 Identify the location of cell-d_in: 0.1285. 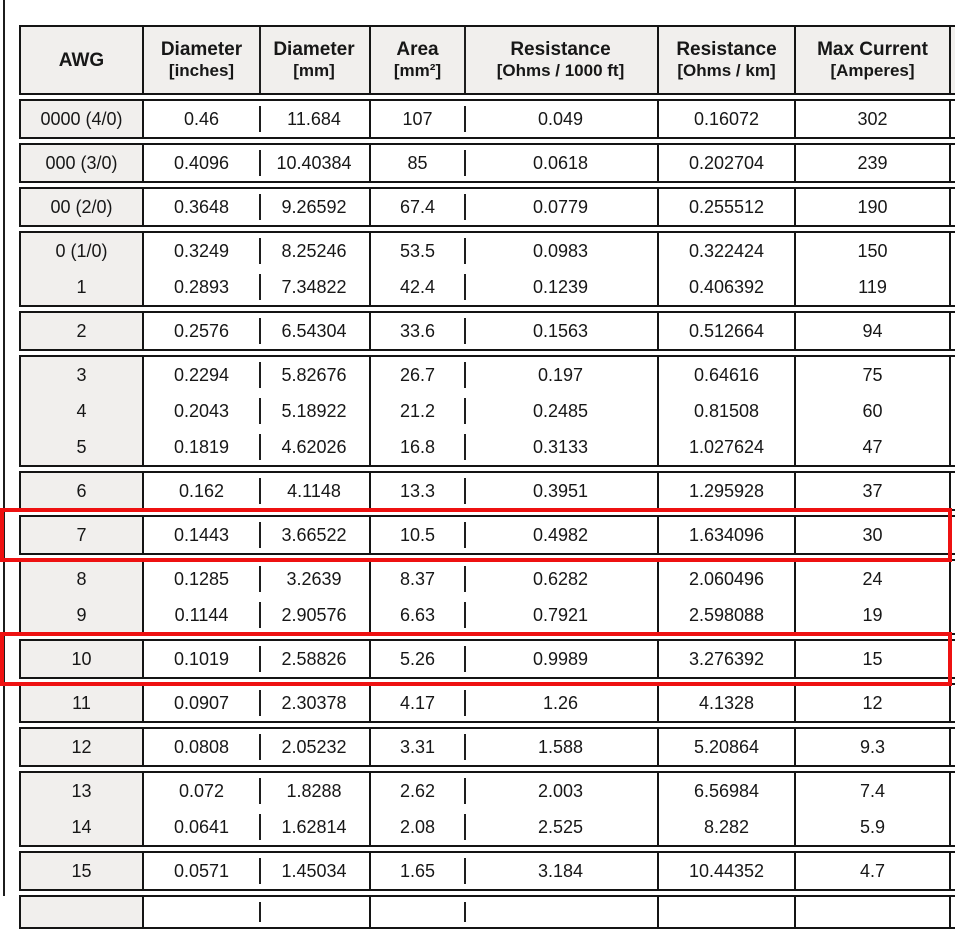
(200, 579).